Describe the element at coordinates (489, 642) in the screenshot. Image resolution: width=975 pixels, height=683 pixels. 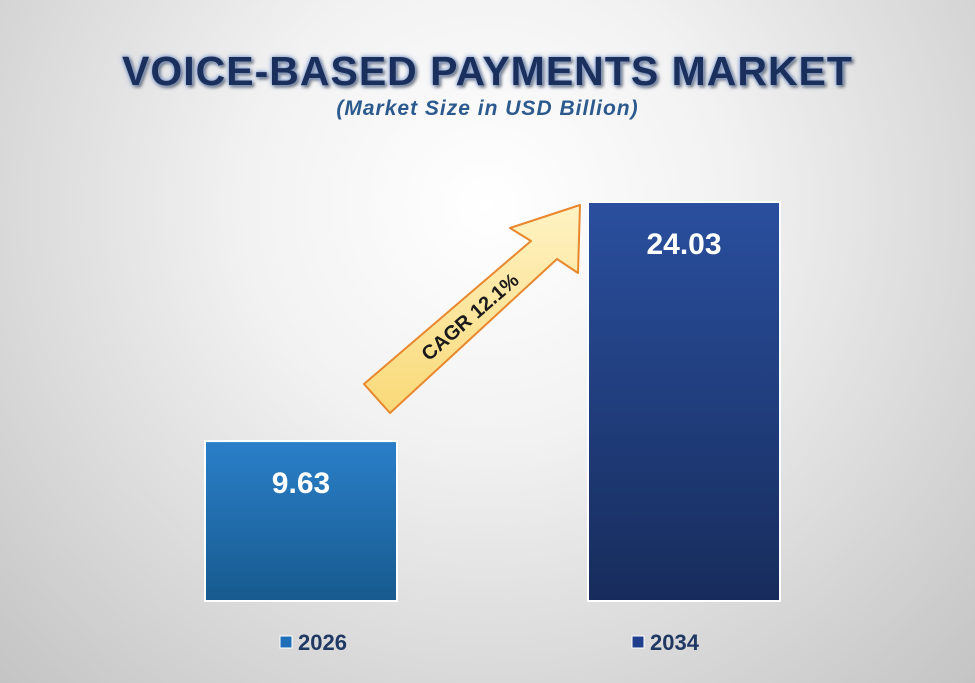
I see `legend: 2026 2034` at that location.